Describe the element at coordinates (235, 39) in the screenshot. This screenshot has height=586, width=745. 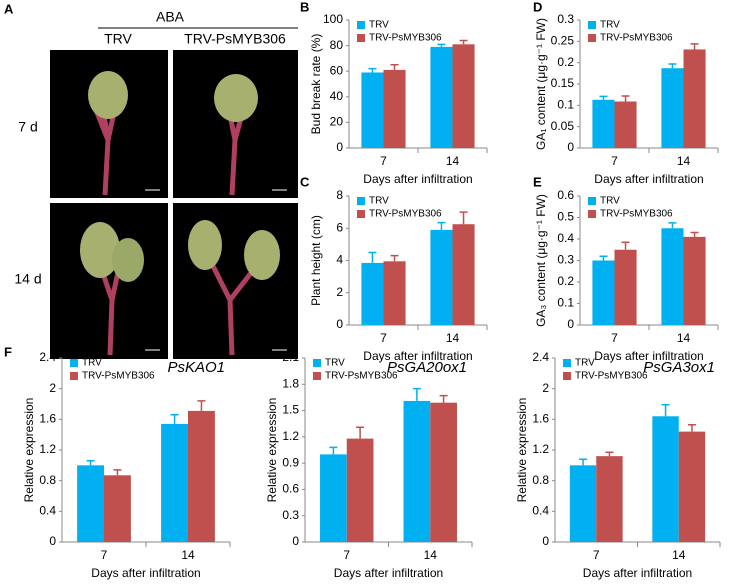
I see `column-label: TRV-PsMYB306` at that location.